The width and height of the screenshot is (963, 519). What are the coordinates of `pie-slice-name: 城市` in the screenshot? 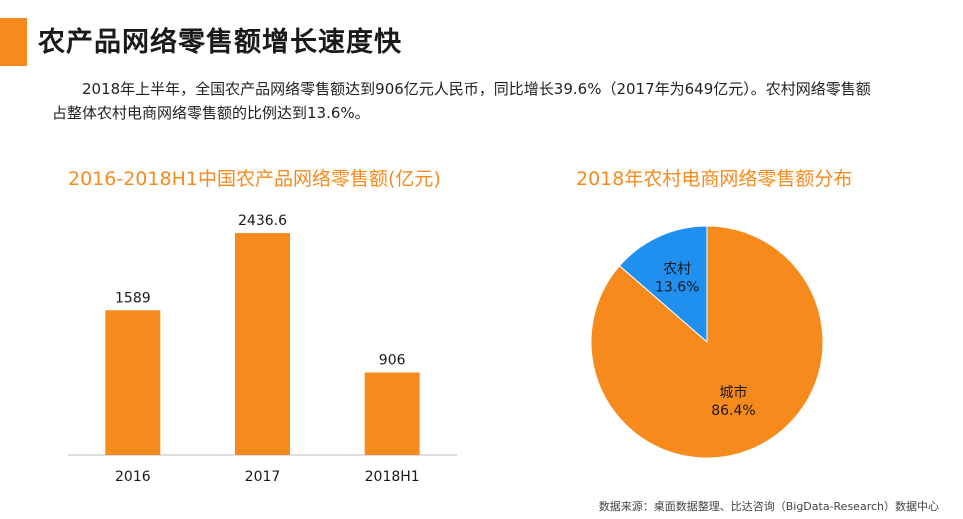 It's located at (733, 392).